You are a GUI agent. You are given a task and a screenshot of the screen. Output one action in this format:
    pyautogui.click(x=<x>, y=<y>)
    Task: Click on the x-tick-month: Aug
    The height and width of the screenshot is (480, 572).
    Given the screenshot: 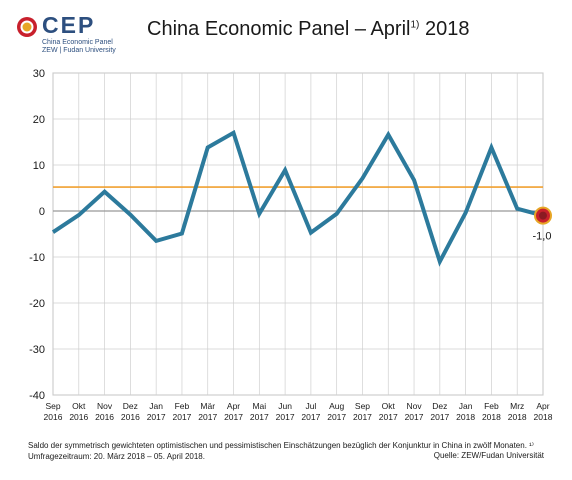 What is the action you would take?
    pyautogui.click(x=336, y=406)
    